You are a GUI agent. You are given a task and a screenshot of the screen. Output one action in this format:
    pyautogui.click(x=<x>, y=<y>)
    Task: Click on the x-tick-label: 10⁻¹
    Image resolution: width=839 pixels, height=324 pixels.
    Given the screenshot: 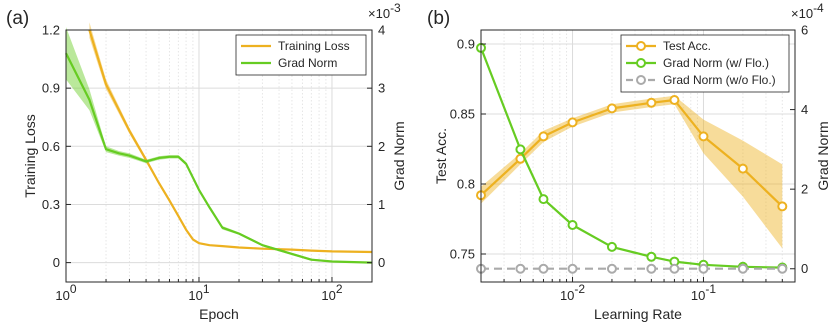 What is the action you would take?
    pyautogui.click(x=703, y=292)
    